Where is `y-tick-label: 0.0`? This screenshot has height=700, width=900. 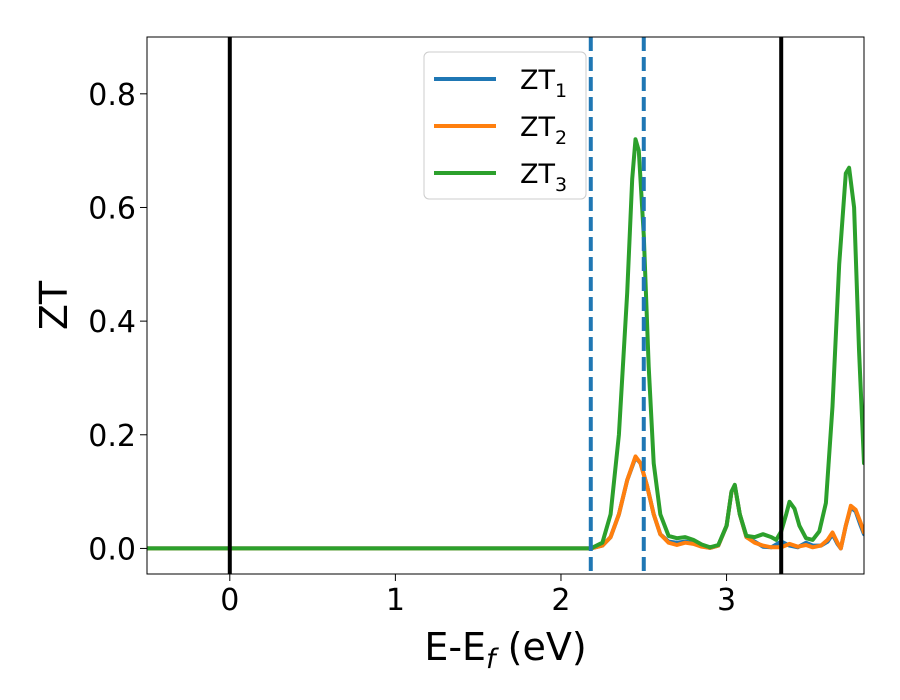 y-tick-label: 0.0 is located at coordinates (112, 549).